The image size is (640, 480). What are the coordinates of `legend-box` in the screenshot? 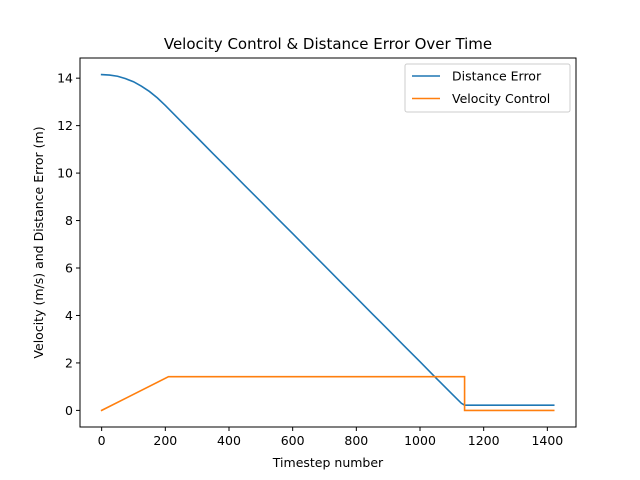 It's located at (487, 88).